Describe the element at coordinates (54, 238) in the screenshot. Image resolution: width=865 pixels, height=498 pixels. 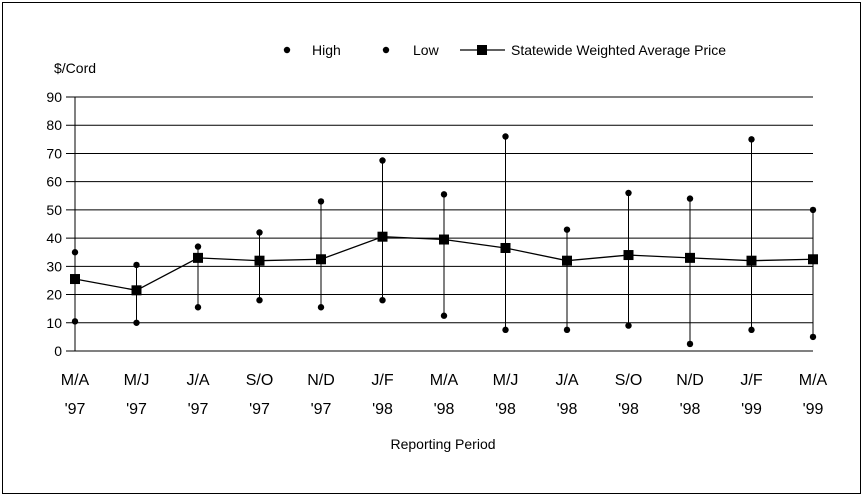
I see `y-tick-label: 40` at that location.